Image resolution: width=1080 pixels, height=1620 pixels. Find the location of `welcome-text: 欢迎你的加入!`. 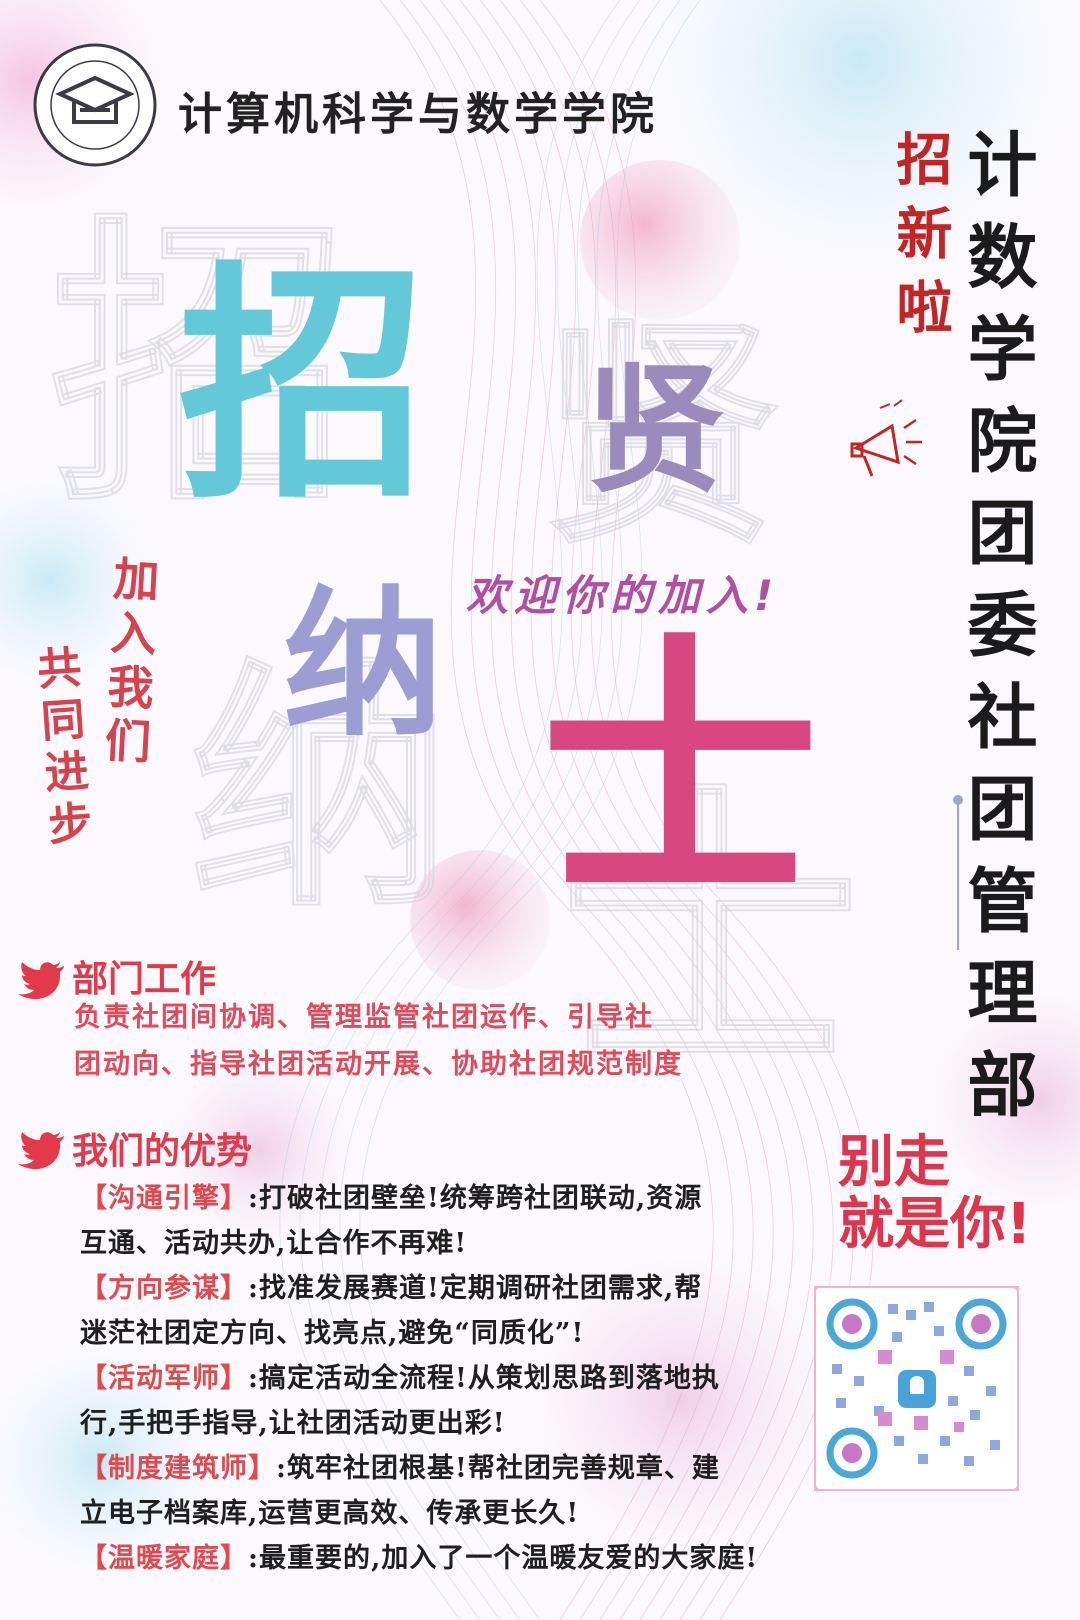

welcome-text: 欢迎你的加入! is located at coordinates (623, 595).